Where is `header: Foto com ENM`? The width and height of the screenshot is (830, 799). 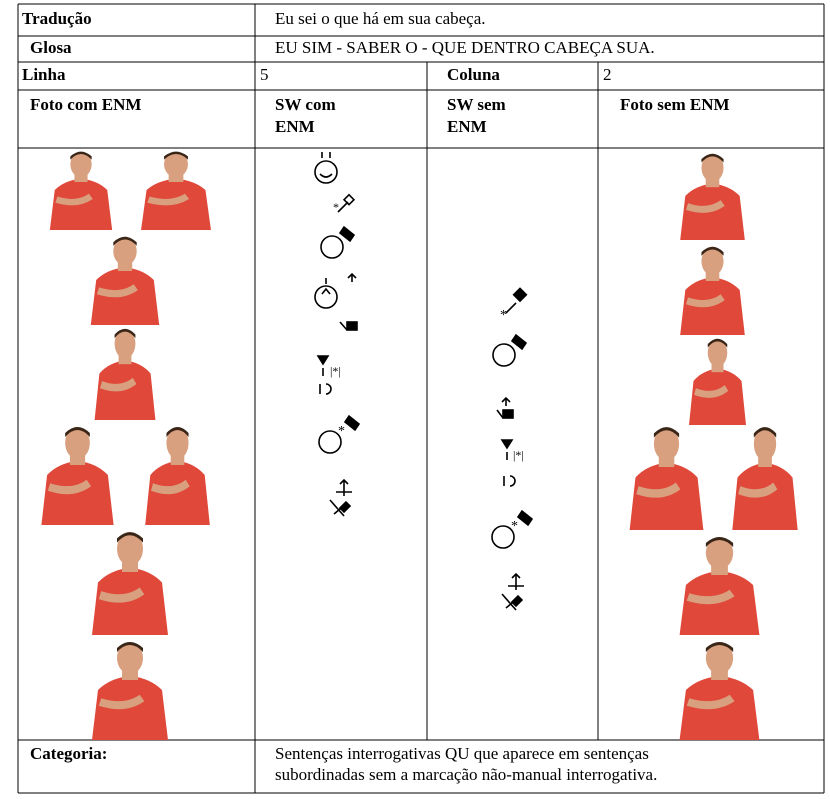 header: Foto com ENM is located at coordinates (85, 104).